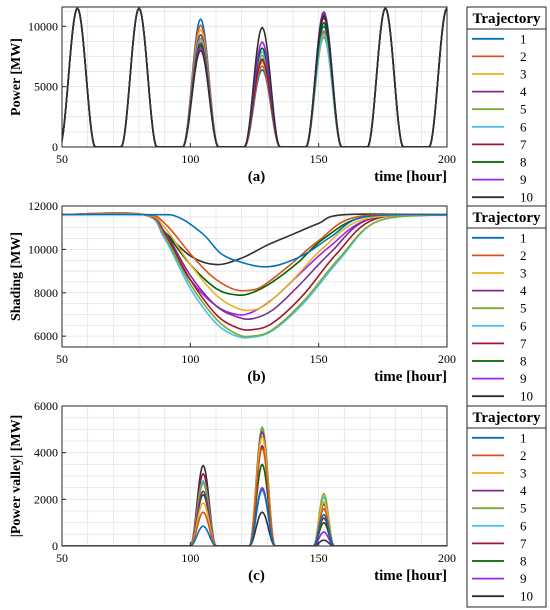 The image size is (550, 610). What do you see at coordinates (16, 77) in the screenshot?
I see `y-axis-label: Power [MW]` at bounding box center [16, 77].